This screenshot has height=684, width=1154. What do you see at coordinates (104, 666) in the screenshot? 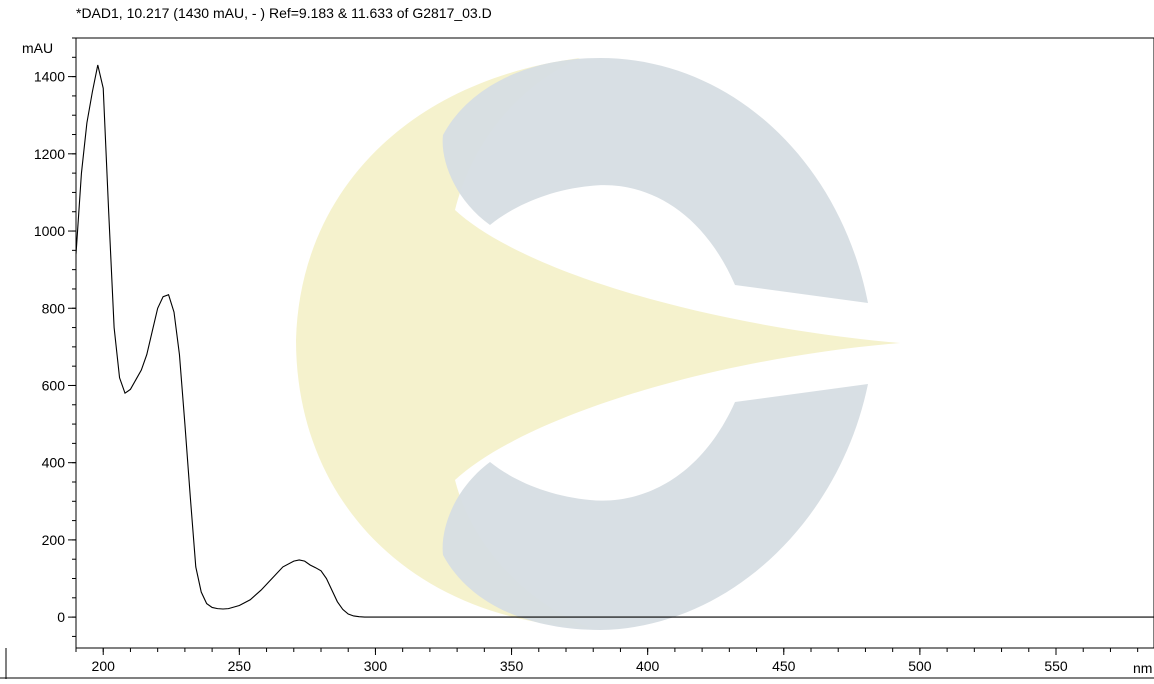
I see `x-tick-label: 200` at bounding box center [104, 666].